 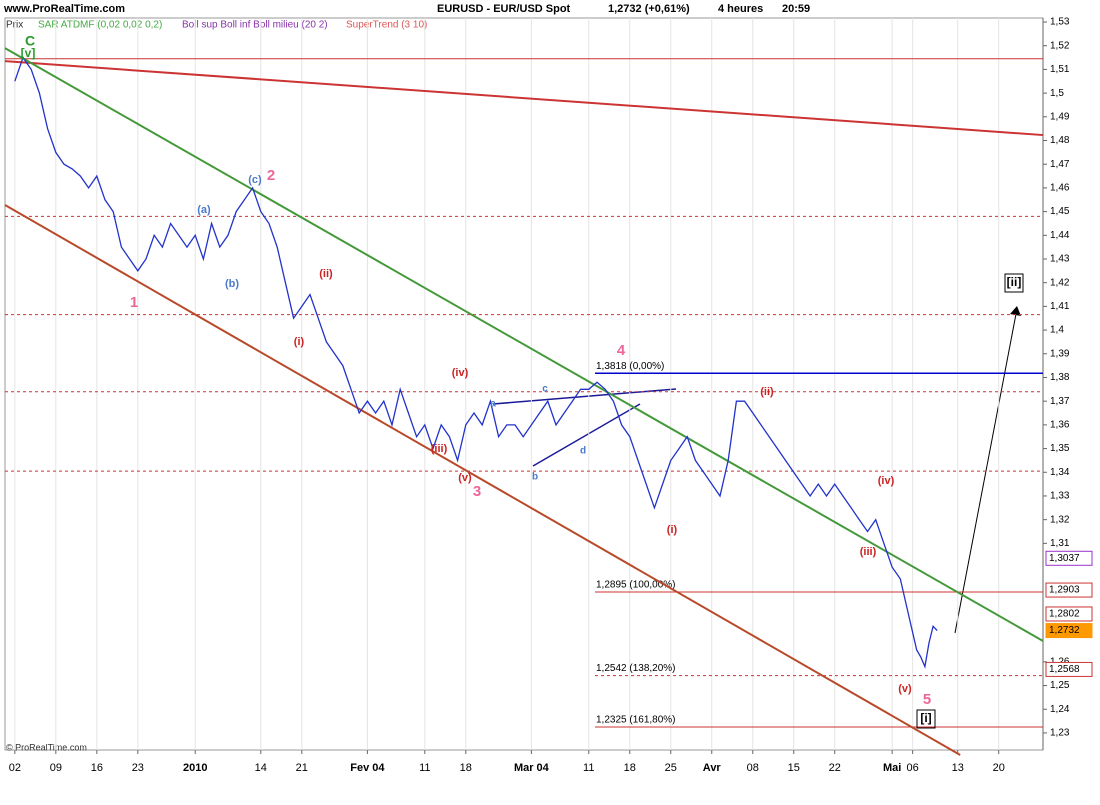 What do you see at coordinates (1060, 188) in the screenshot?
I see `y-tick-label: 1,46` at bounding box center [1060, 188].